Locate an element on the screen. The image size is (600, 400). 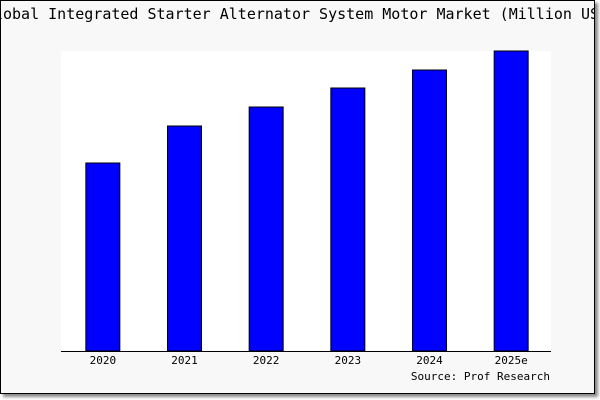
bar-2025e is located at coordinates (511, 201).